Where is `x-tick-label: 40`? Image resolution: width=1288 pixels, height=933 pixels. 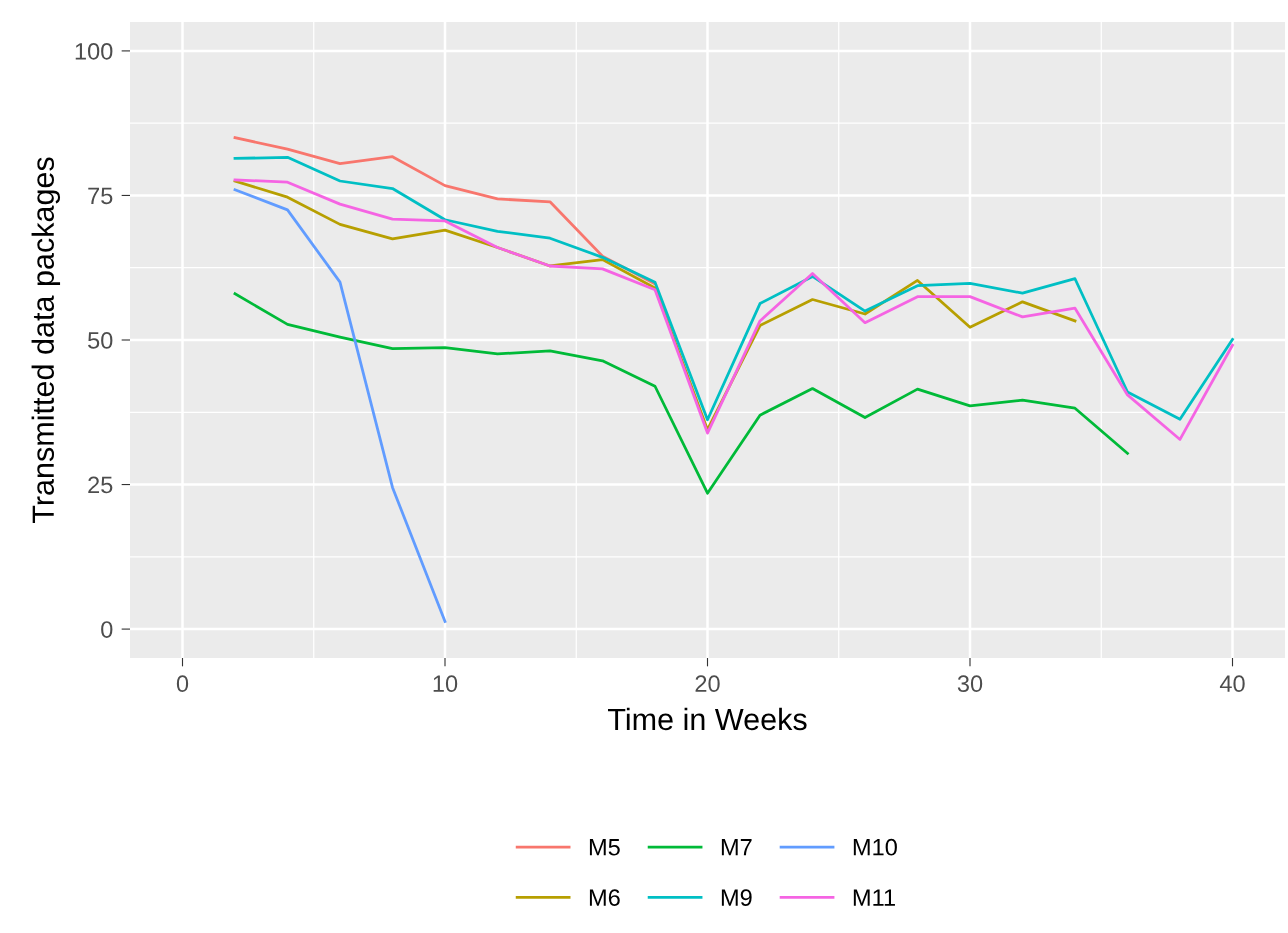 x-tick-label: 40 is located at coordinates (1232, 684).